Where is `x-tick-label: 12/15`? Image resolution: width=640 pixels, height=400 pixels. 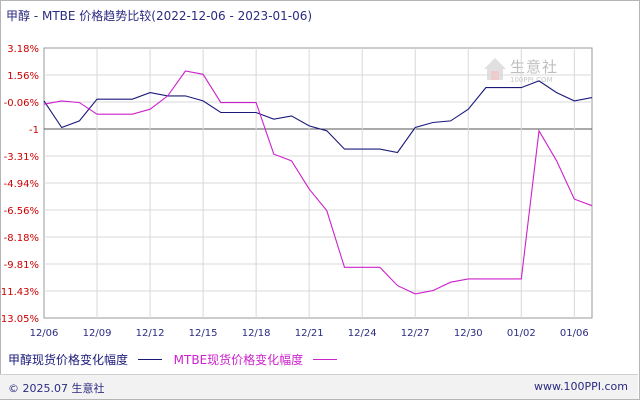 x-tick-label: 12/15 is located at coordinates (203, 333).